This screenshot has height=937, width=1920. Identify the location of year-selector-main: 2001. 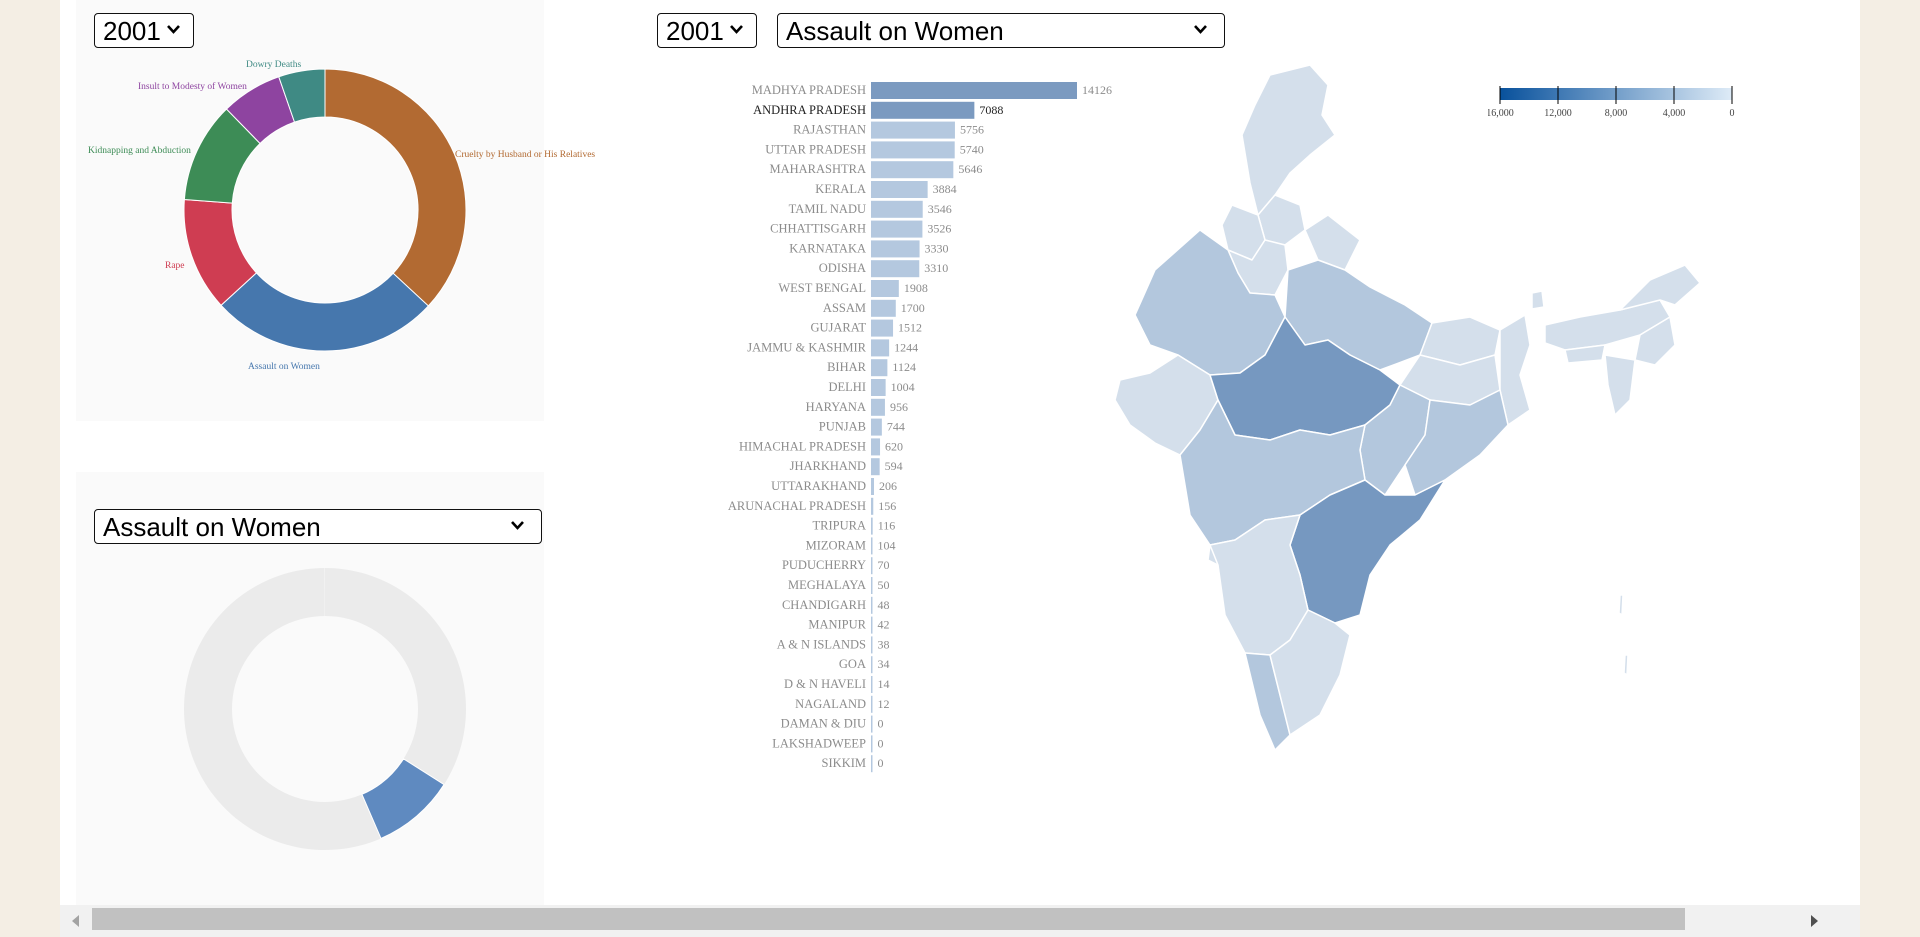
(707, 30).